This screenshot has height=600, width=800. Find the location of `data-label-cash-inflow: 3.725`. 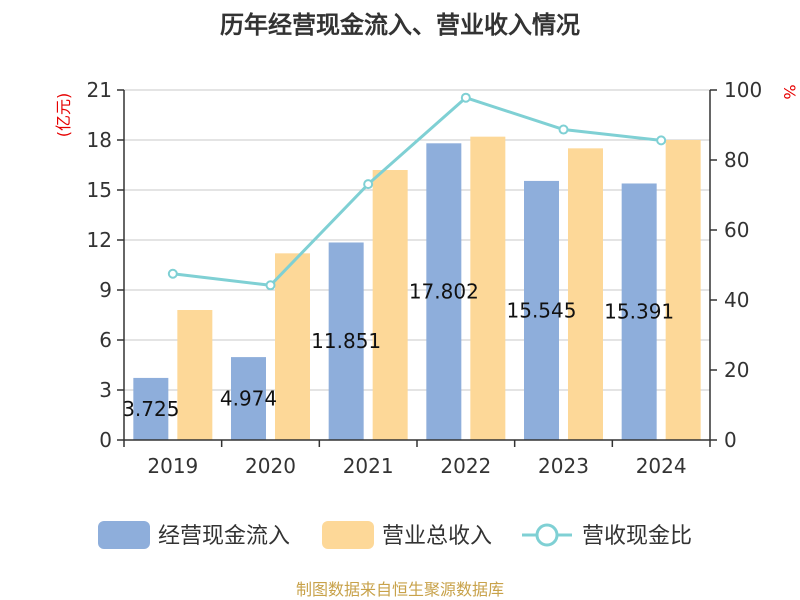

data-label-cash-inflow: 3.725 is located at coordinates (150, 409).